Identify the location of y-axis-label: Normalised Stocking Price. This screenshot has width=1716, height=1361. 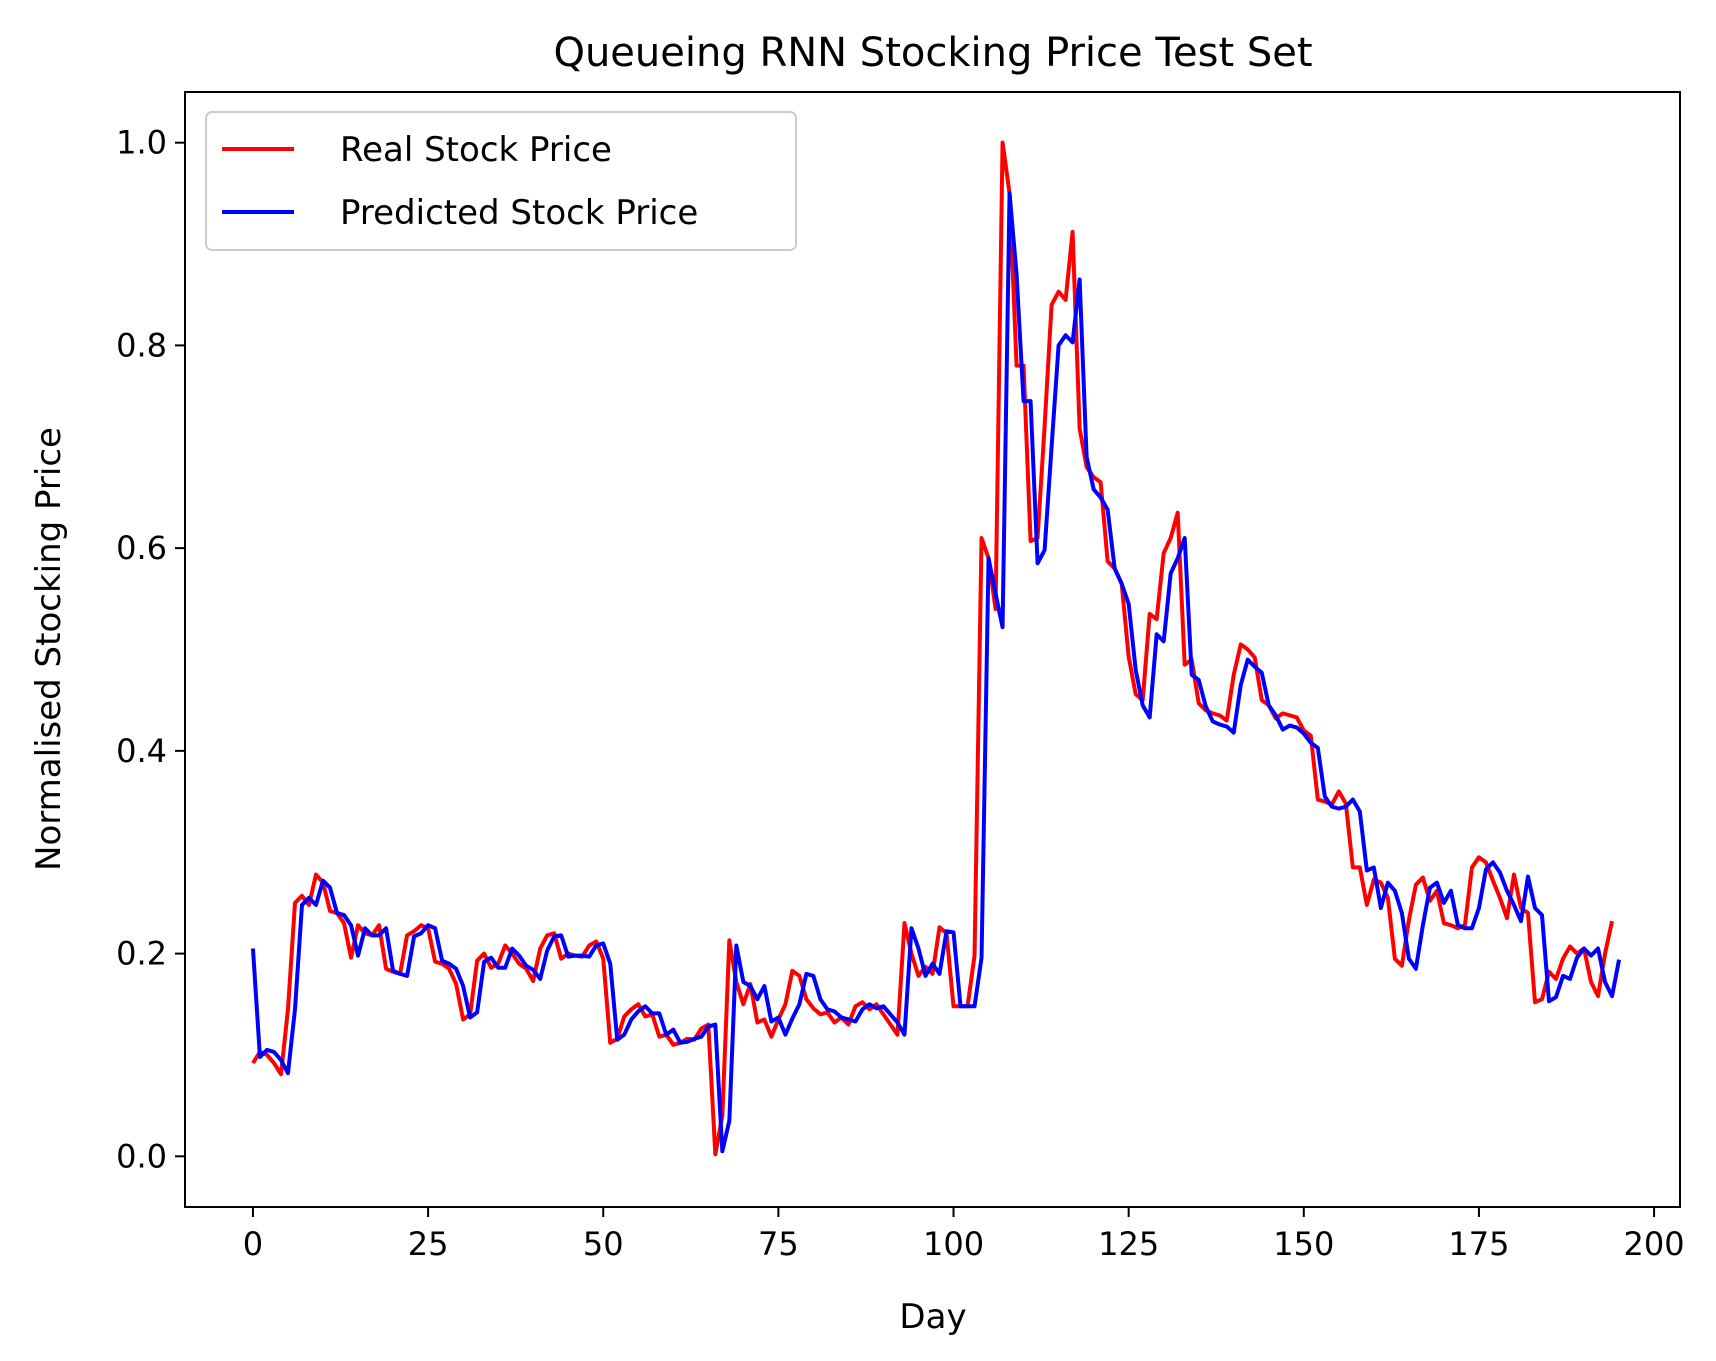
(49, 649).